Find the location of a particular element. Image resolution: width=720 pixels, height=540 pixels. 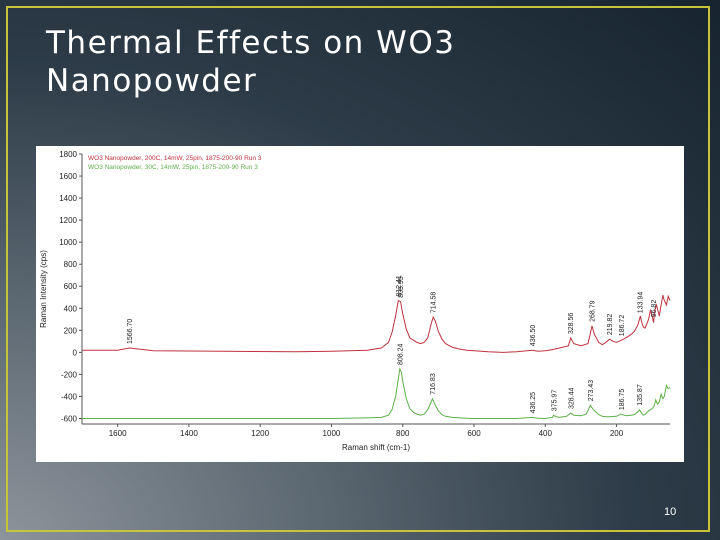

y-tick-label: 0 is located at coordinates (75, 352).